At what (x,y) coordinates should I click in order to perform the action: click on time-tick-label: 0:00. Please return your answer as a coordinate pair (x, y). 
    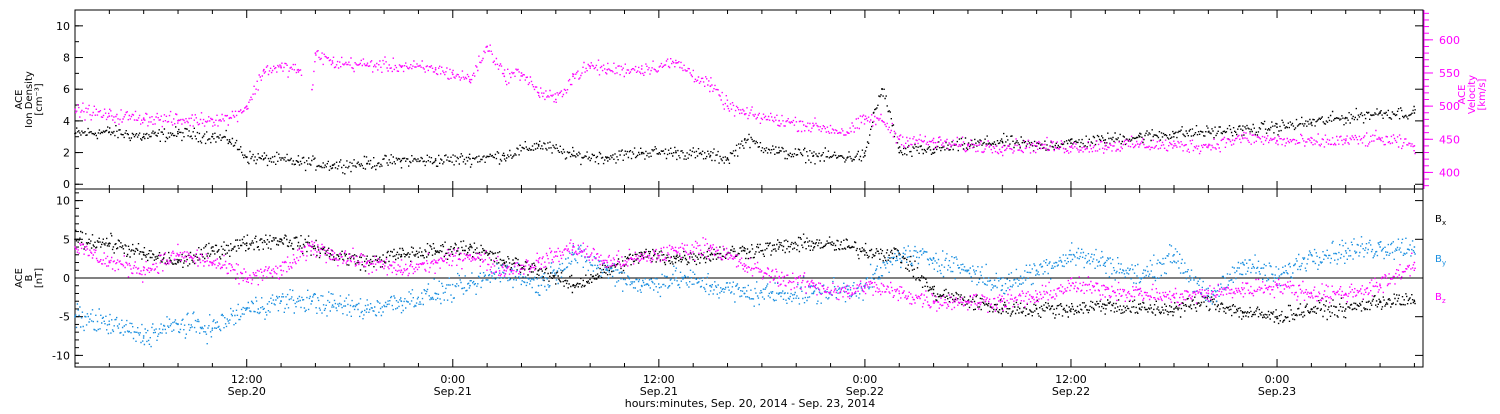
    Looking at the image, I should click on (452, 379).